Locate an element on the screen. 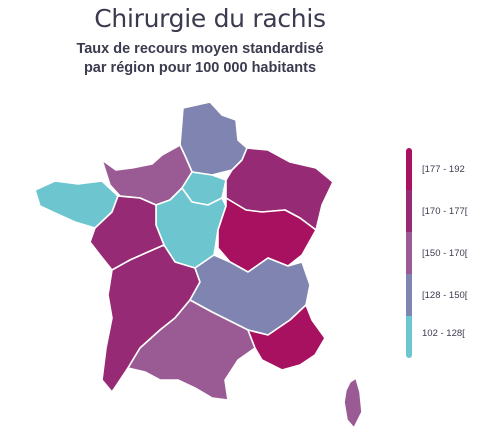 This screenshot has height=441, width=500. legend-label-170-177: [170 - 177[ is located at coordinates (445, 211).